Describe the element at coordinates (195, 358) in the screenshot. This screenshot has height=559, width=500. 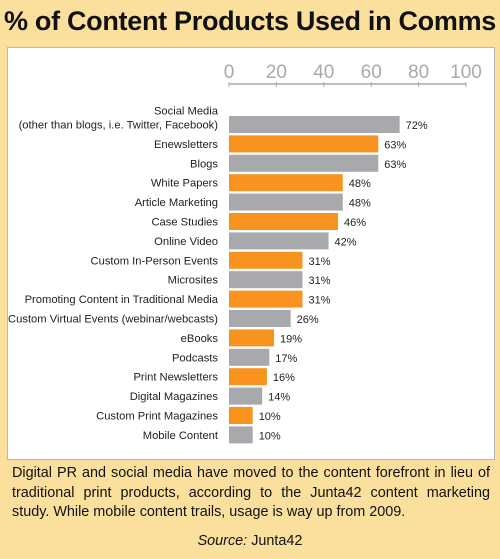
I see `category-label: Podcasts` at that location.